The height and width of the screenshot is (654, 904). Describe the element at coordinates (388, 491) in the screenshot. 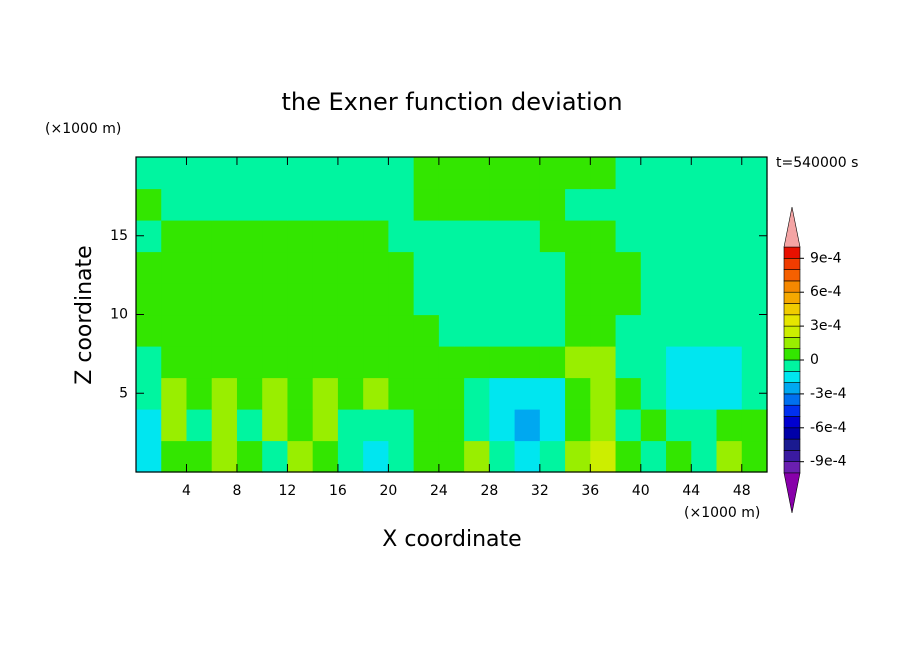

I see `x-tick-label: 20` at that location.